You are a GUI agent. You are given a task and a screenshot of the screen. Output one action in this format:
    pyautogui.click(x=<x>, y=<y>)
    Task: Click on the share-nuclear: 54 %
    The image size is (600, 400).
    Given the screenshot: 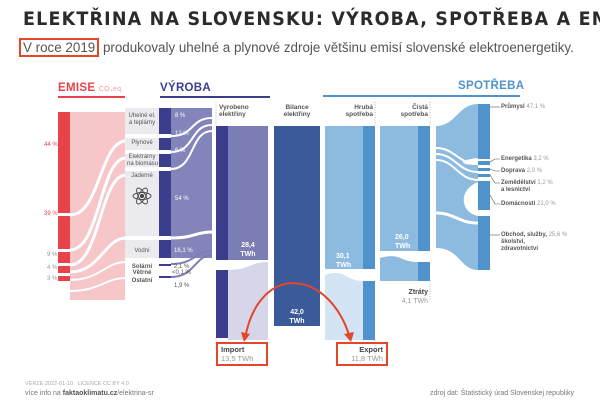 What is the action you would take?
    pyautogui.click(x=182, y=199)
    